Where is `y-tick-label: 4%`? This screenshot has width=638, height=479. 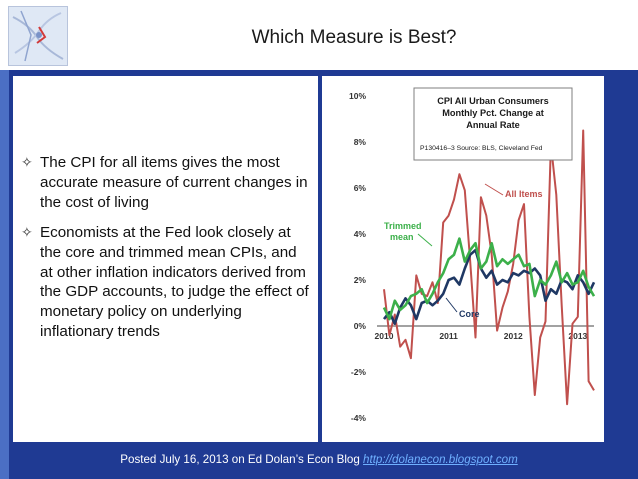
y-tick-label: 4% is located at coordinates (360, 234).